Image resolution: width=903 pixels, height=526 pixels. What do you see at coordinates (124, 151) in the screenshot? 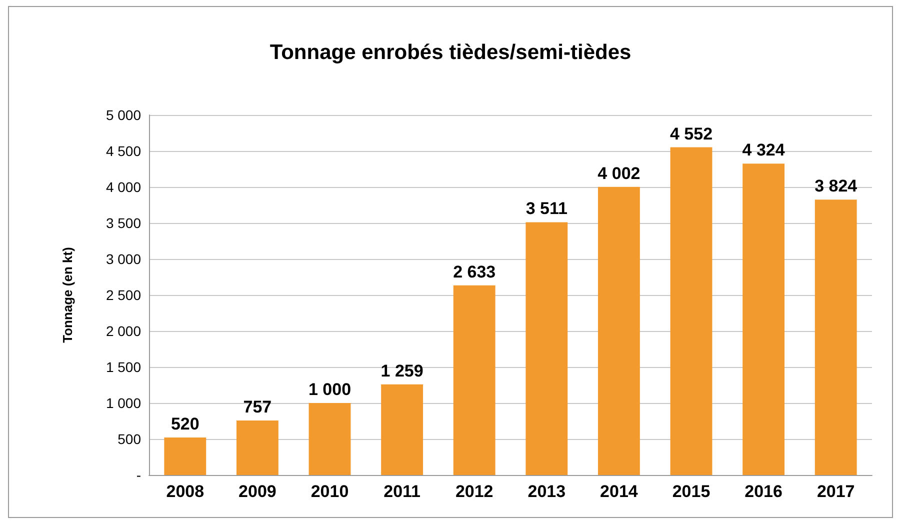
I see `y-tick-label: 4 500` at bounding box center [124, 151].